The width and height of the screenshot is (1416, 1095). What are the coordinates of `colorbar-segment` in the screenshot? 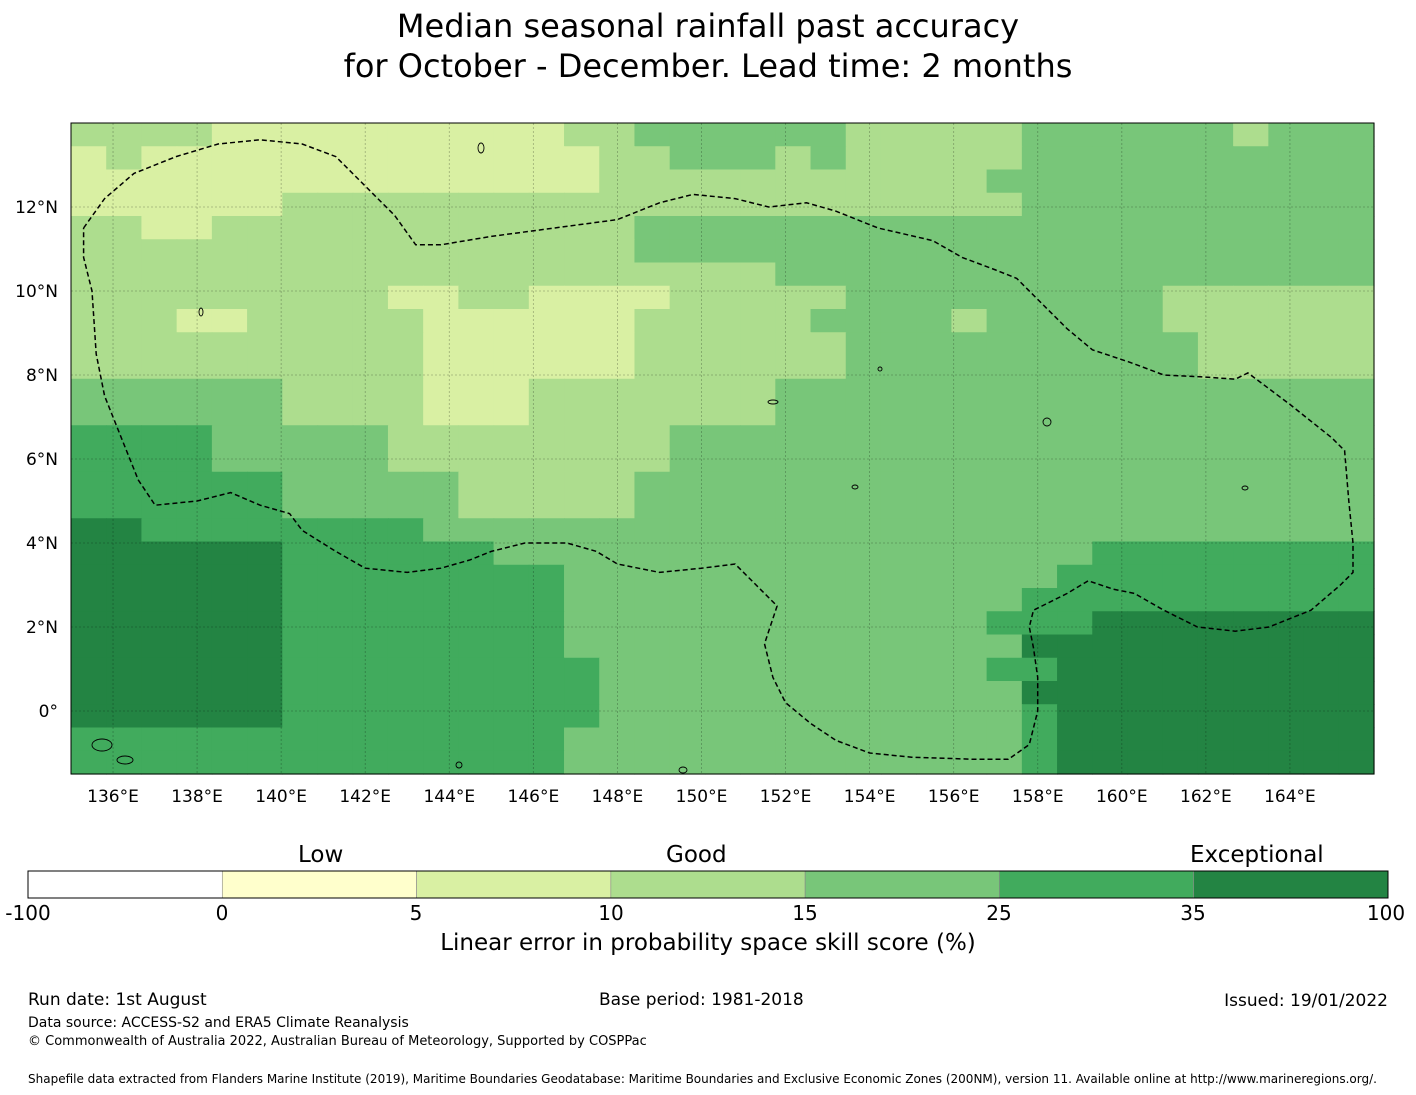 It's located at (1097, 884).